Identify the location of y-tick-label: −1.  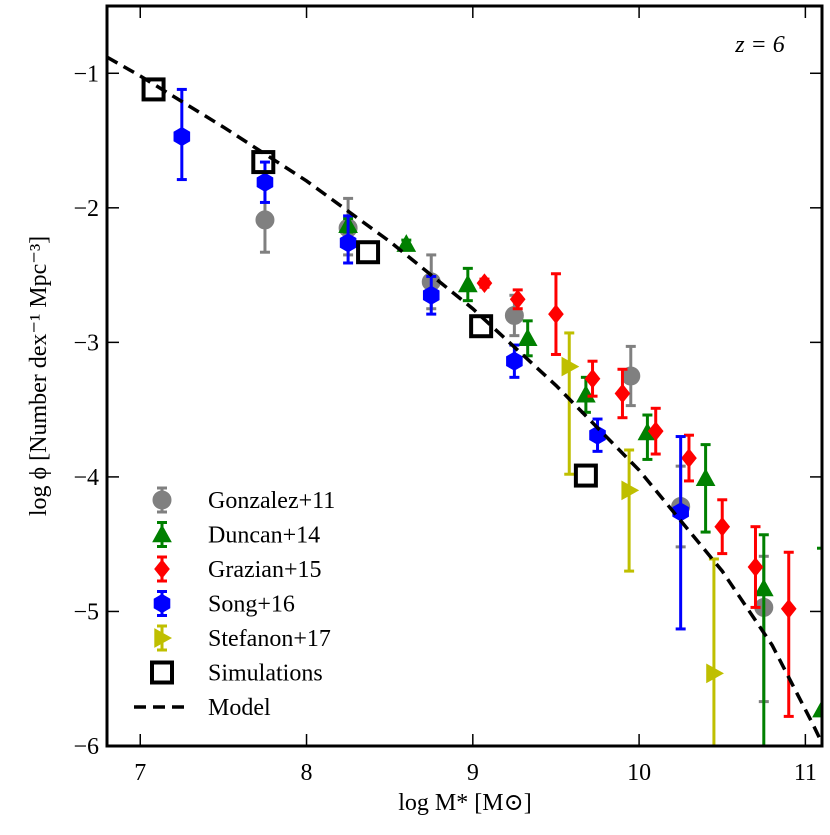
(86, 74).